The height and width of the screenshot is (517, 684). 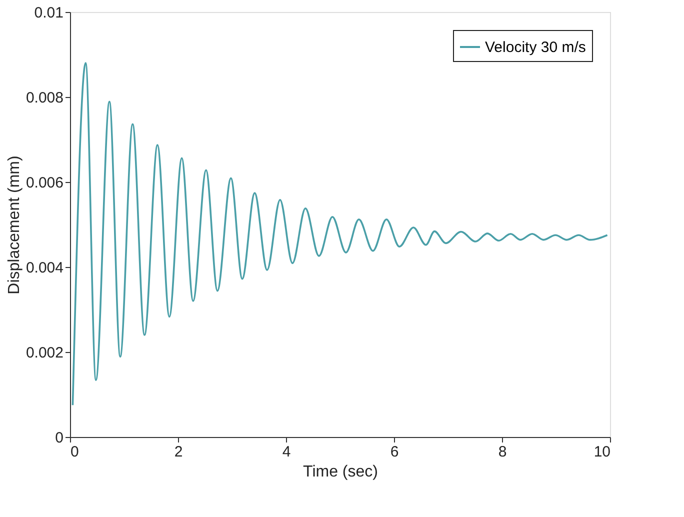 What do you see at coordinates (535, 47) in the screenshot?
I see `legend-label: Velocity 30 m/s` at bounding box center [535, 47].